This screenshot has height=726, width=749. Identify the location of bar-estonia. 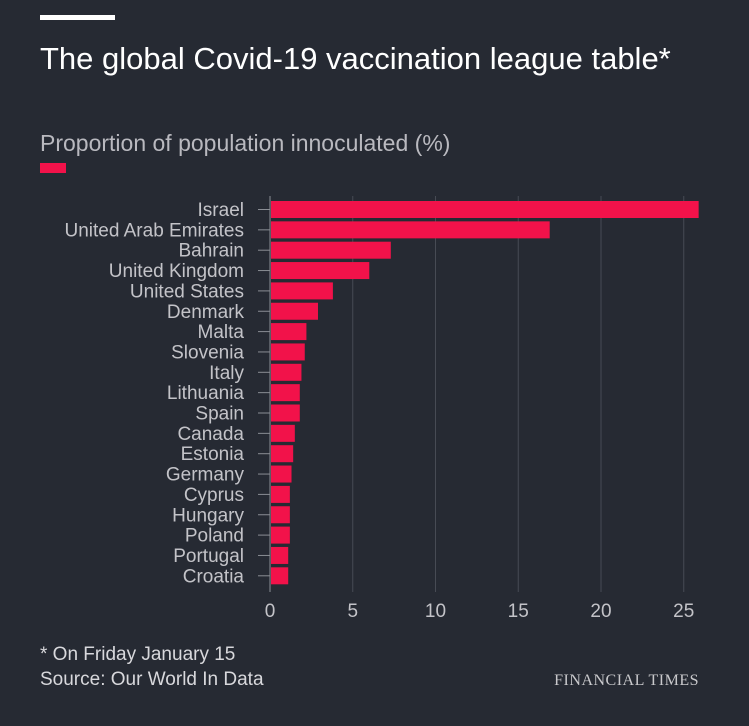
(282, 454).